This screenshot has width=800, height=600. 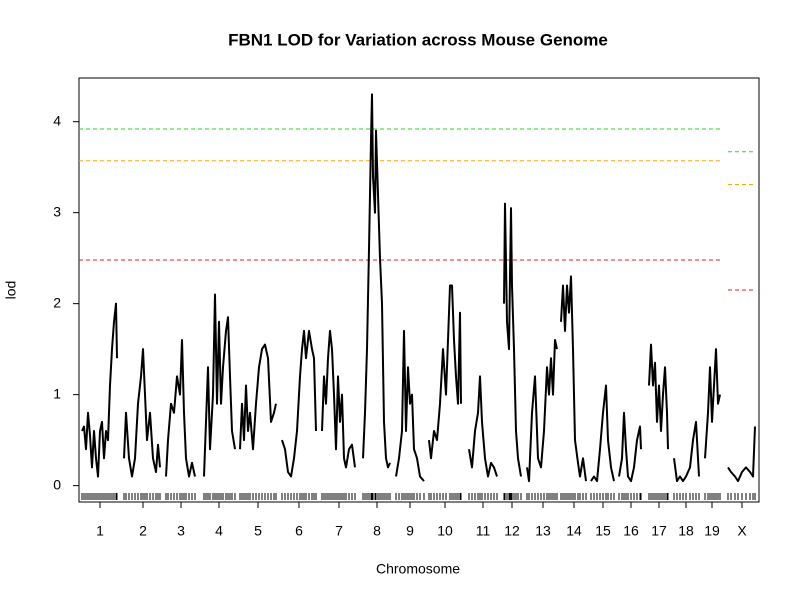 I want to click on y-tick-label: 3, so click(x=57, y=211).